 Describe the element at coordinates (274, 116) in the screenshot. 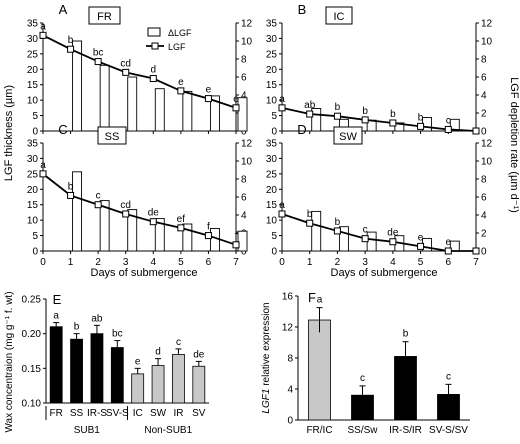

I see `left-tick-label: 5` at that location.